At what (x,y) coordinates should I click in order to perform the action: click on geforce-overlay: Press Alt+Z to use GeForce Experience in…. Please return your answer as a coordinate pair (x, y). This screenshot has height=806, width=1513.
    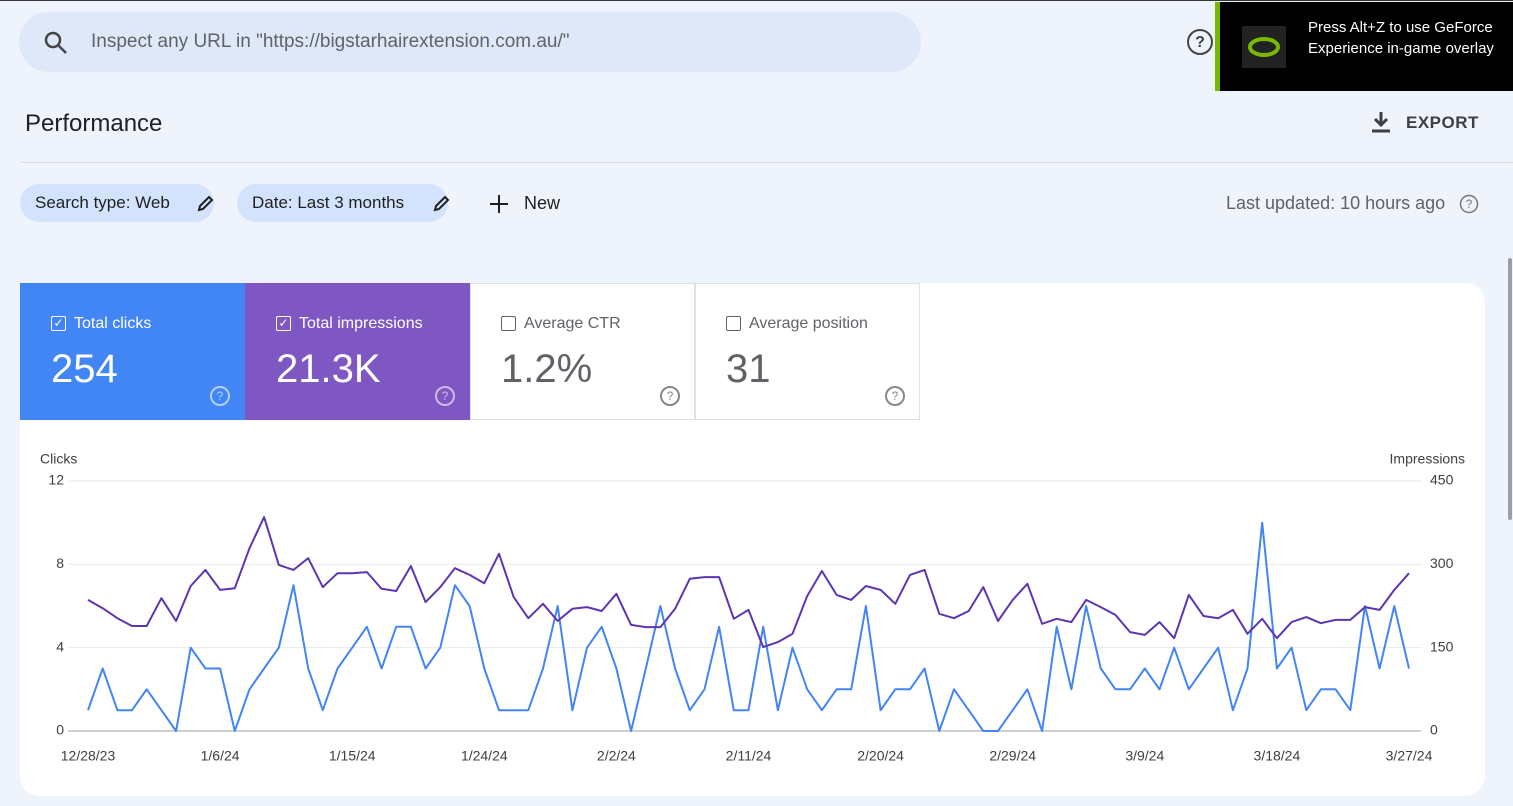
    Looking at the image, I should click on (1364, 46).